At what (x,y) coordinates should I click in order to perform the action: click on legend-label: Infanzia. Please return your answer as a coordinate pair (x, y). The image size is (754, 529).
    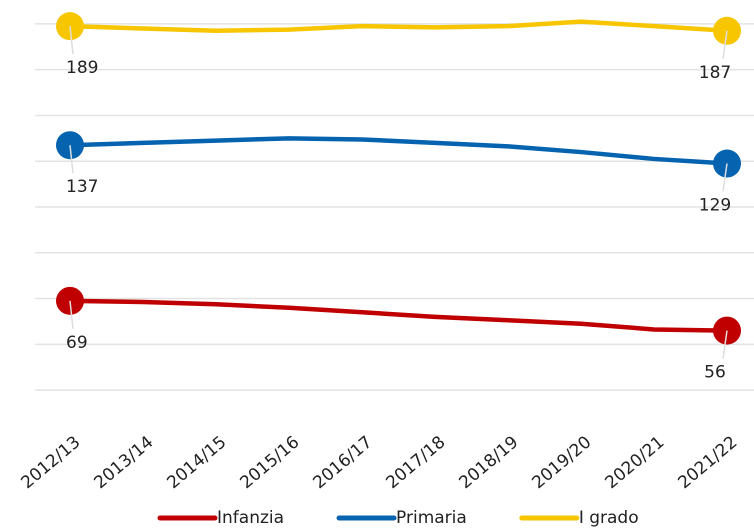
    Looking at the image, I should click on (250, 518).